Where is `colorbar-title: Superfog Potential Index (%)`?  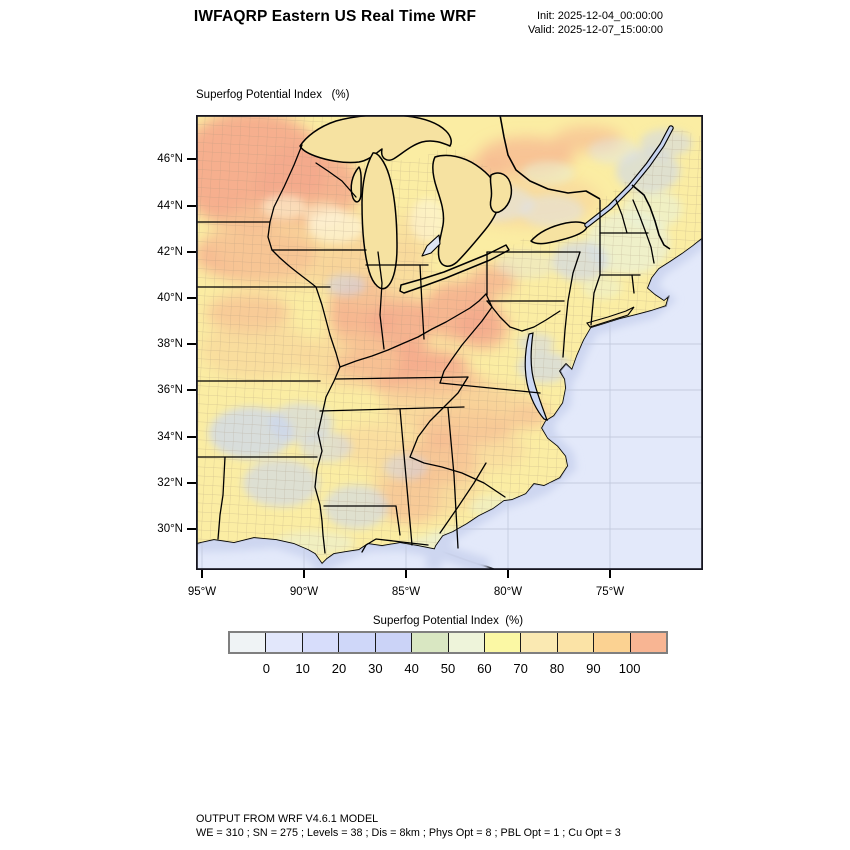 colorbar-title: Superfog Potential Index (%) is located at coordinates (448, 621).